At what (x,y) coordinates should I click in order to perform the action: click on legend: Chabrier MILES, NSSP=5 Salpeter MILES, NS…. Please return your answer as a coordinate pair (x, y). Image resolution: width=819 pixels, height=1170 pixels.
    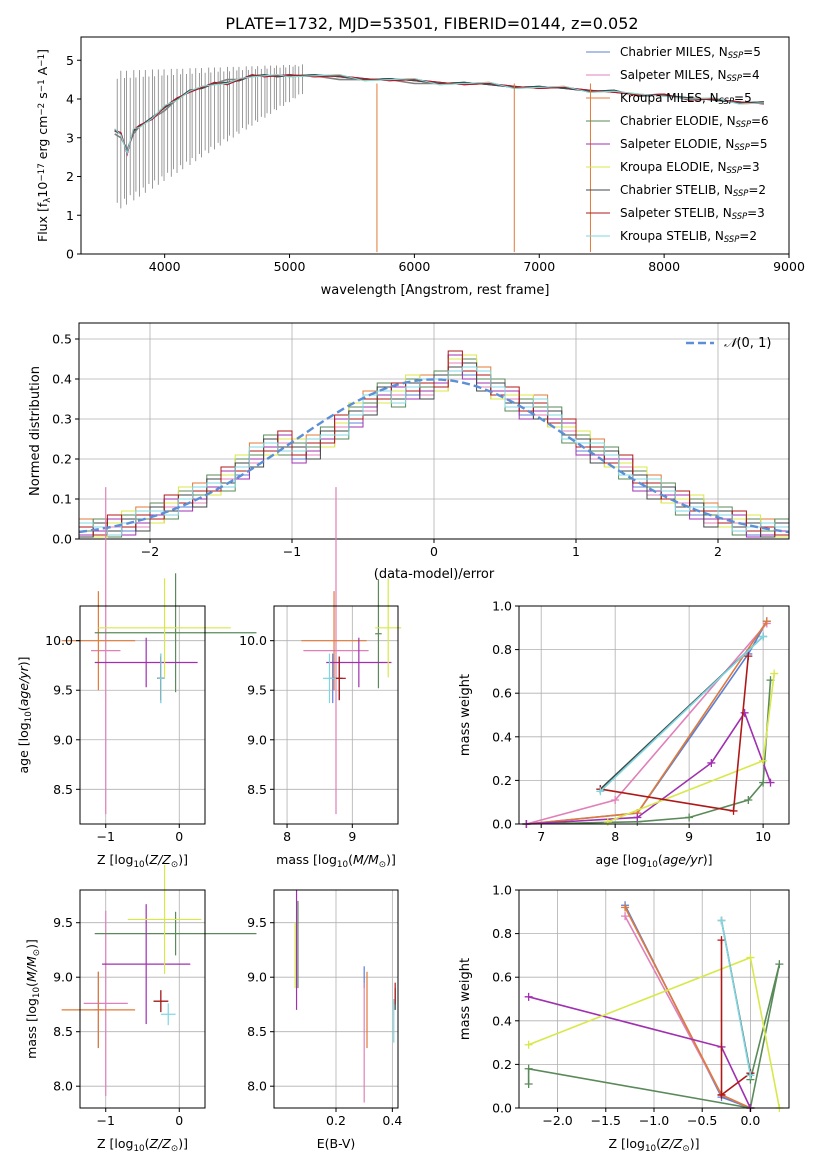
    Looking at the image, I should click on (677, 144).